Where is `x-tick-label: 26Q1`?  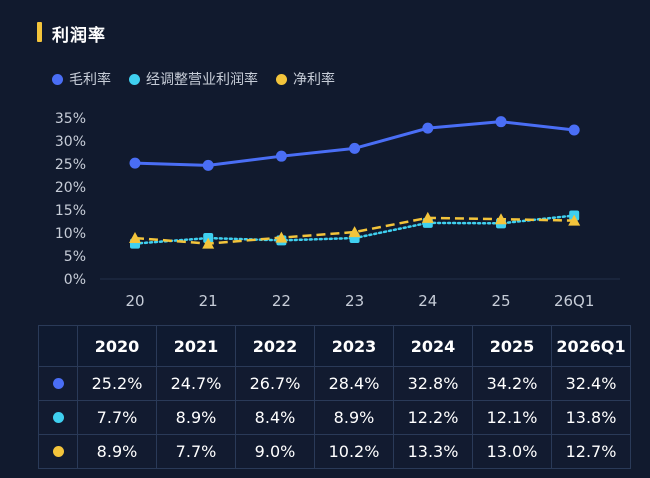
x-tick-label: 26Q1 is located at coordinates (574, 301).